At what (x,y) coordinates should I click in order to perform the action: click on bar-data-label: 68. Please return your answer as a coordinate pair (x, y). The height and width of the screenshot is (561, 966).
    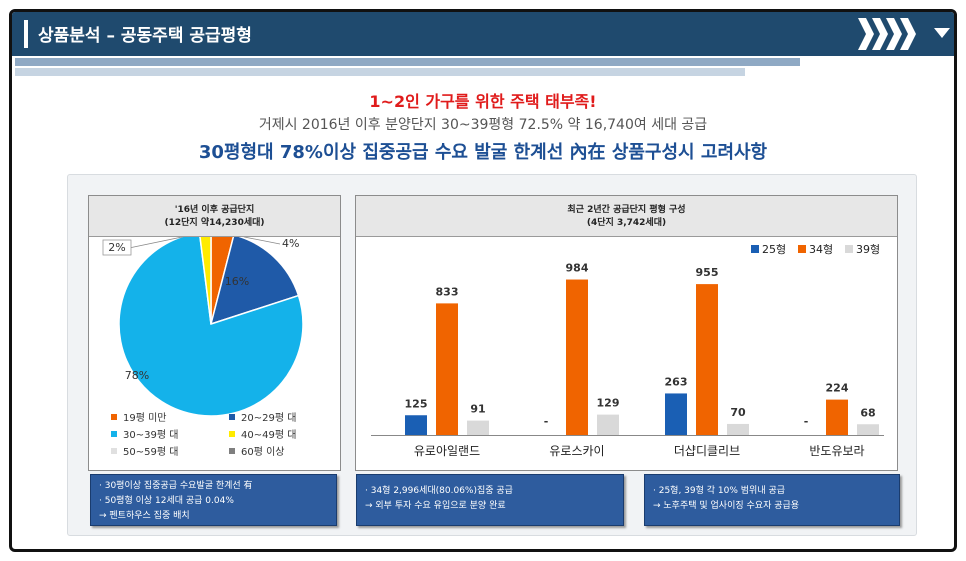
    Looking at the image, I should click on (867, 412).